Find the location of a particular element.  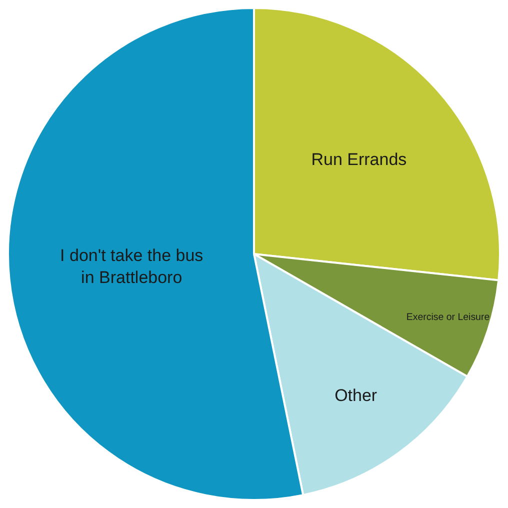

slice-label: Run Errands is located at coordinates (359, 160).